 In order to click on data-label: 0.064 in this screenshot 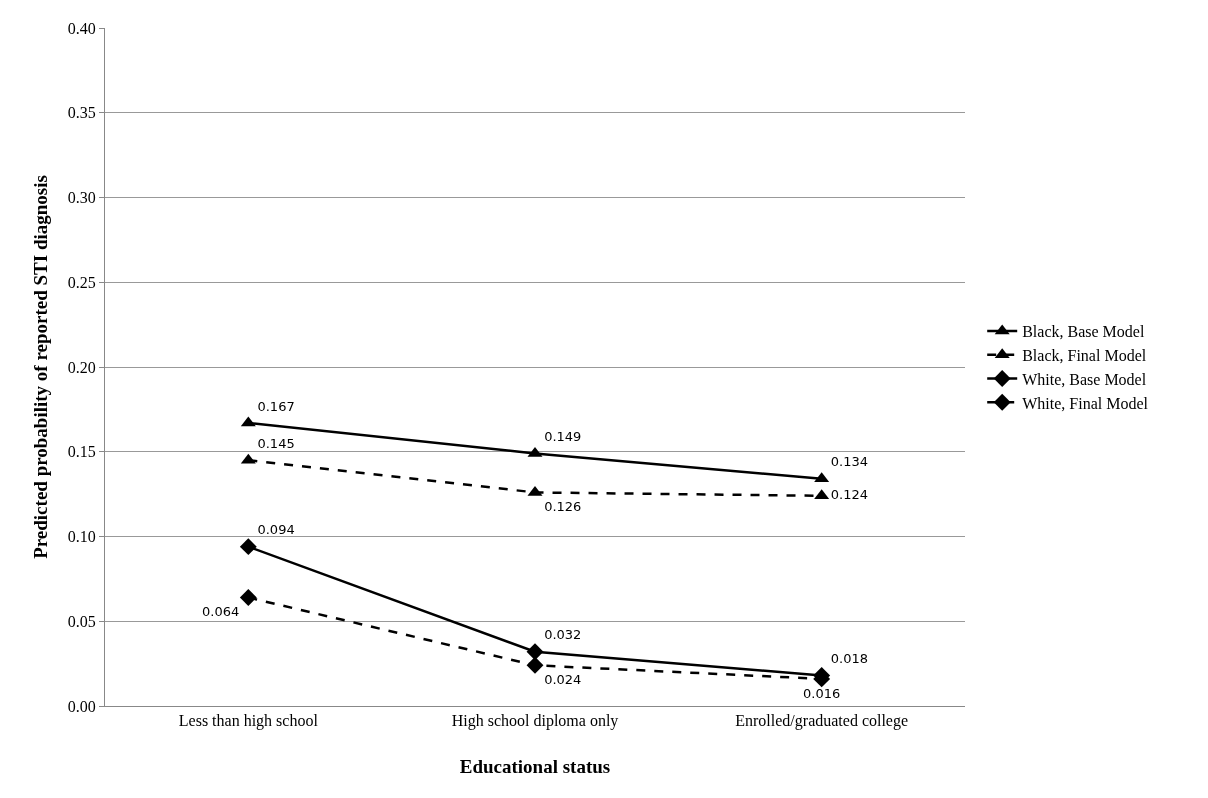, I will do `click(220, 612)`.